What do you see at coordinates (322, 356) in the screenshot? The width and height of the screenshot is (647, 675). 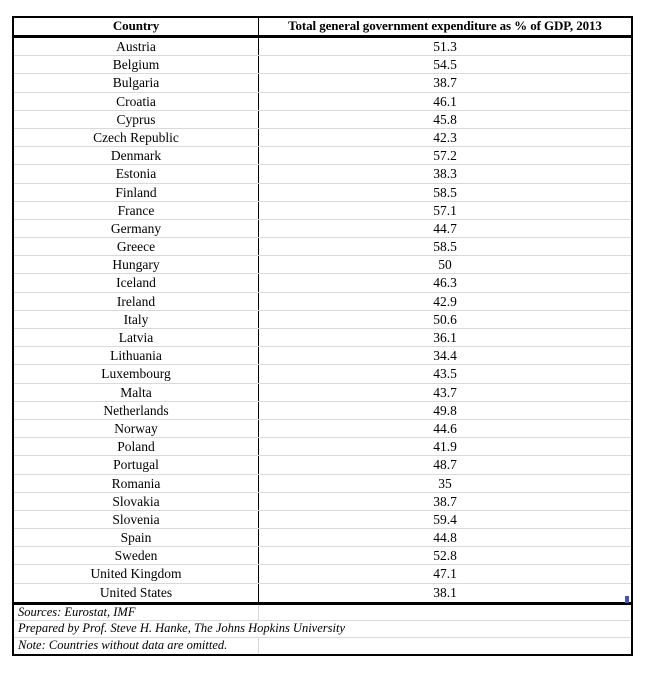 I see `table-row: Lithuania 34.4` at bounding box center [322, 356].